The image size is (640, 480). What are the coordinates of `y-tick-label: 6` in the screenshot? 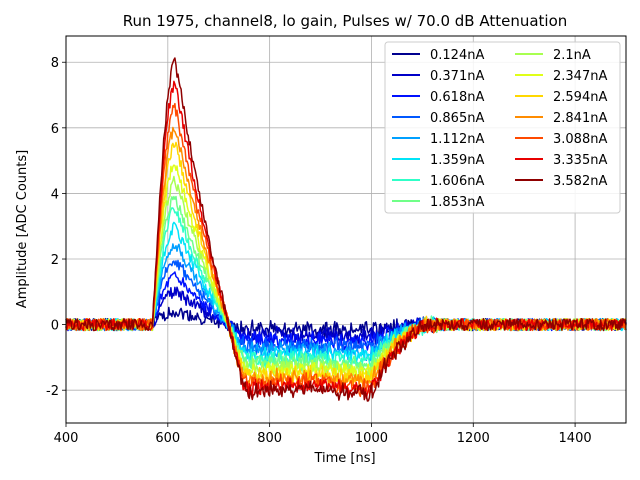 It's located at (55, 129).